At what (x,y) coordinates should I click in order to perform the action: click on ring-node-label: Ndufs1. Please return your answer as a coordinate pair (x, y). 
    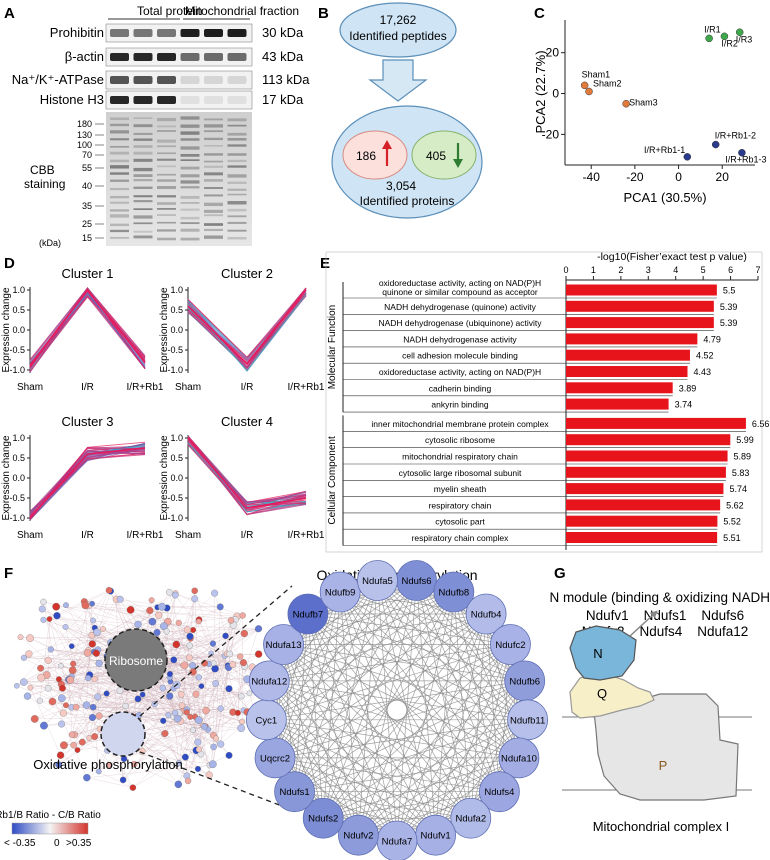
    Looking at the image, I should click on (295, 792).